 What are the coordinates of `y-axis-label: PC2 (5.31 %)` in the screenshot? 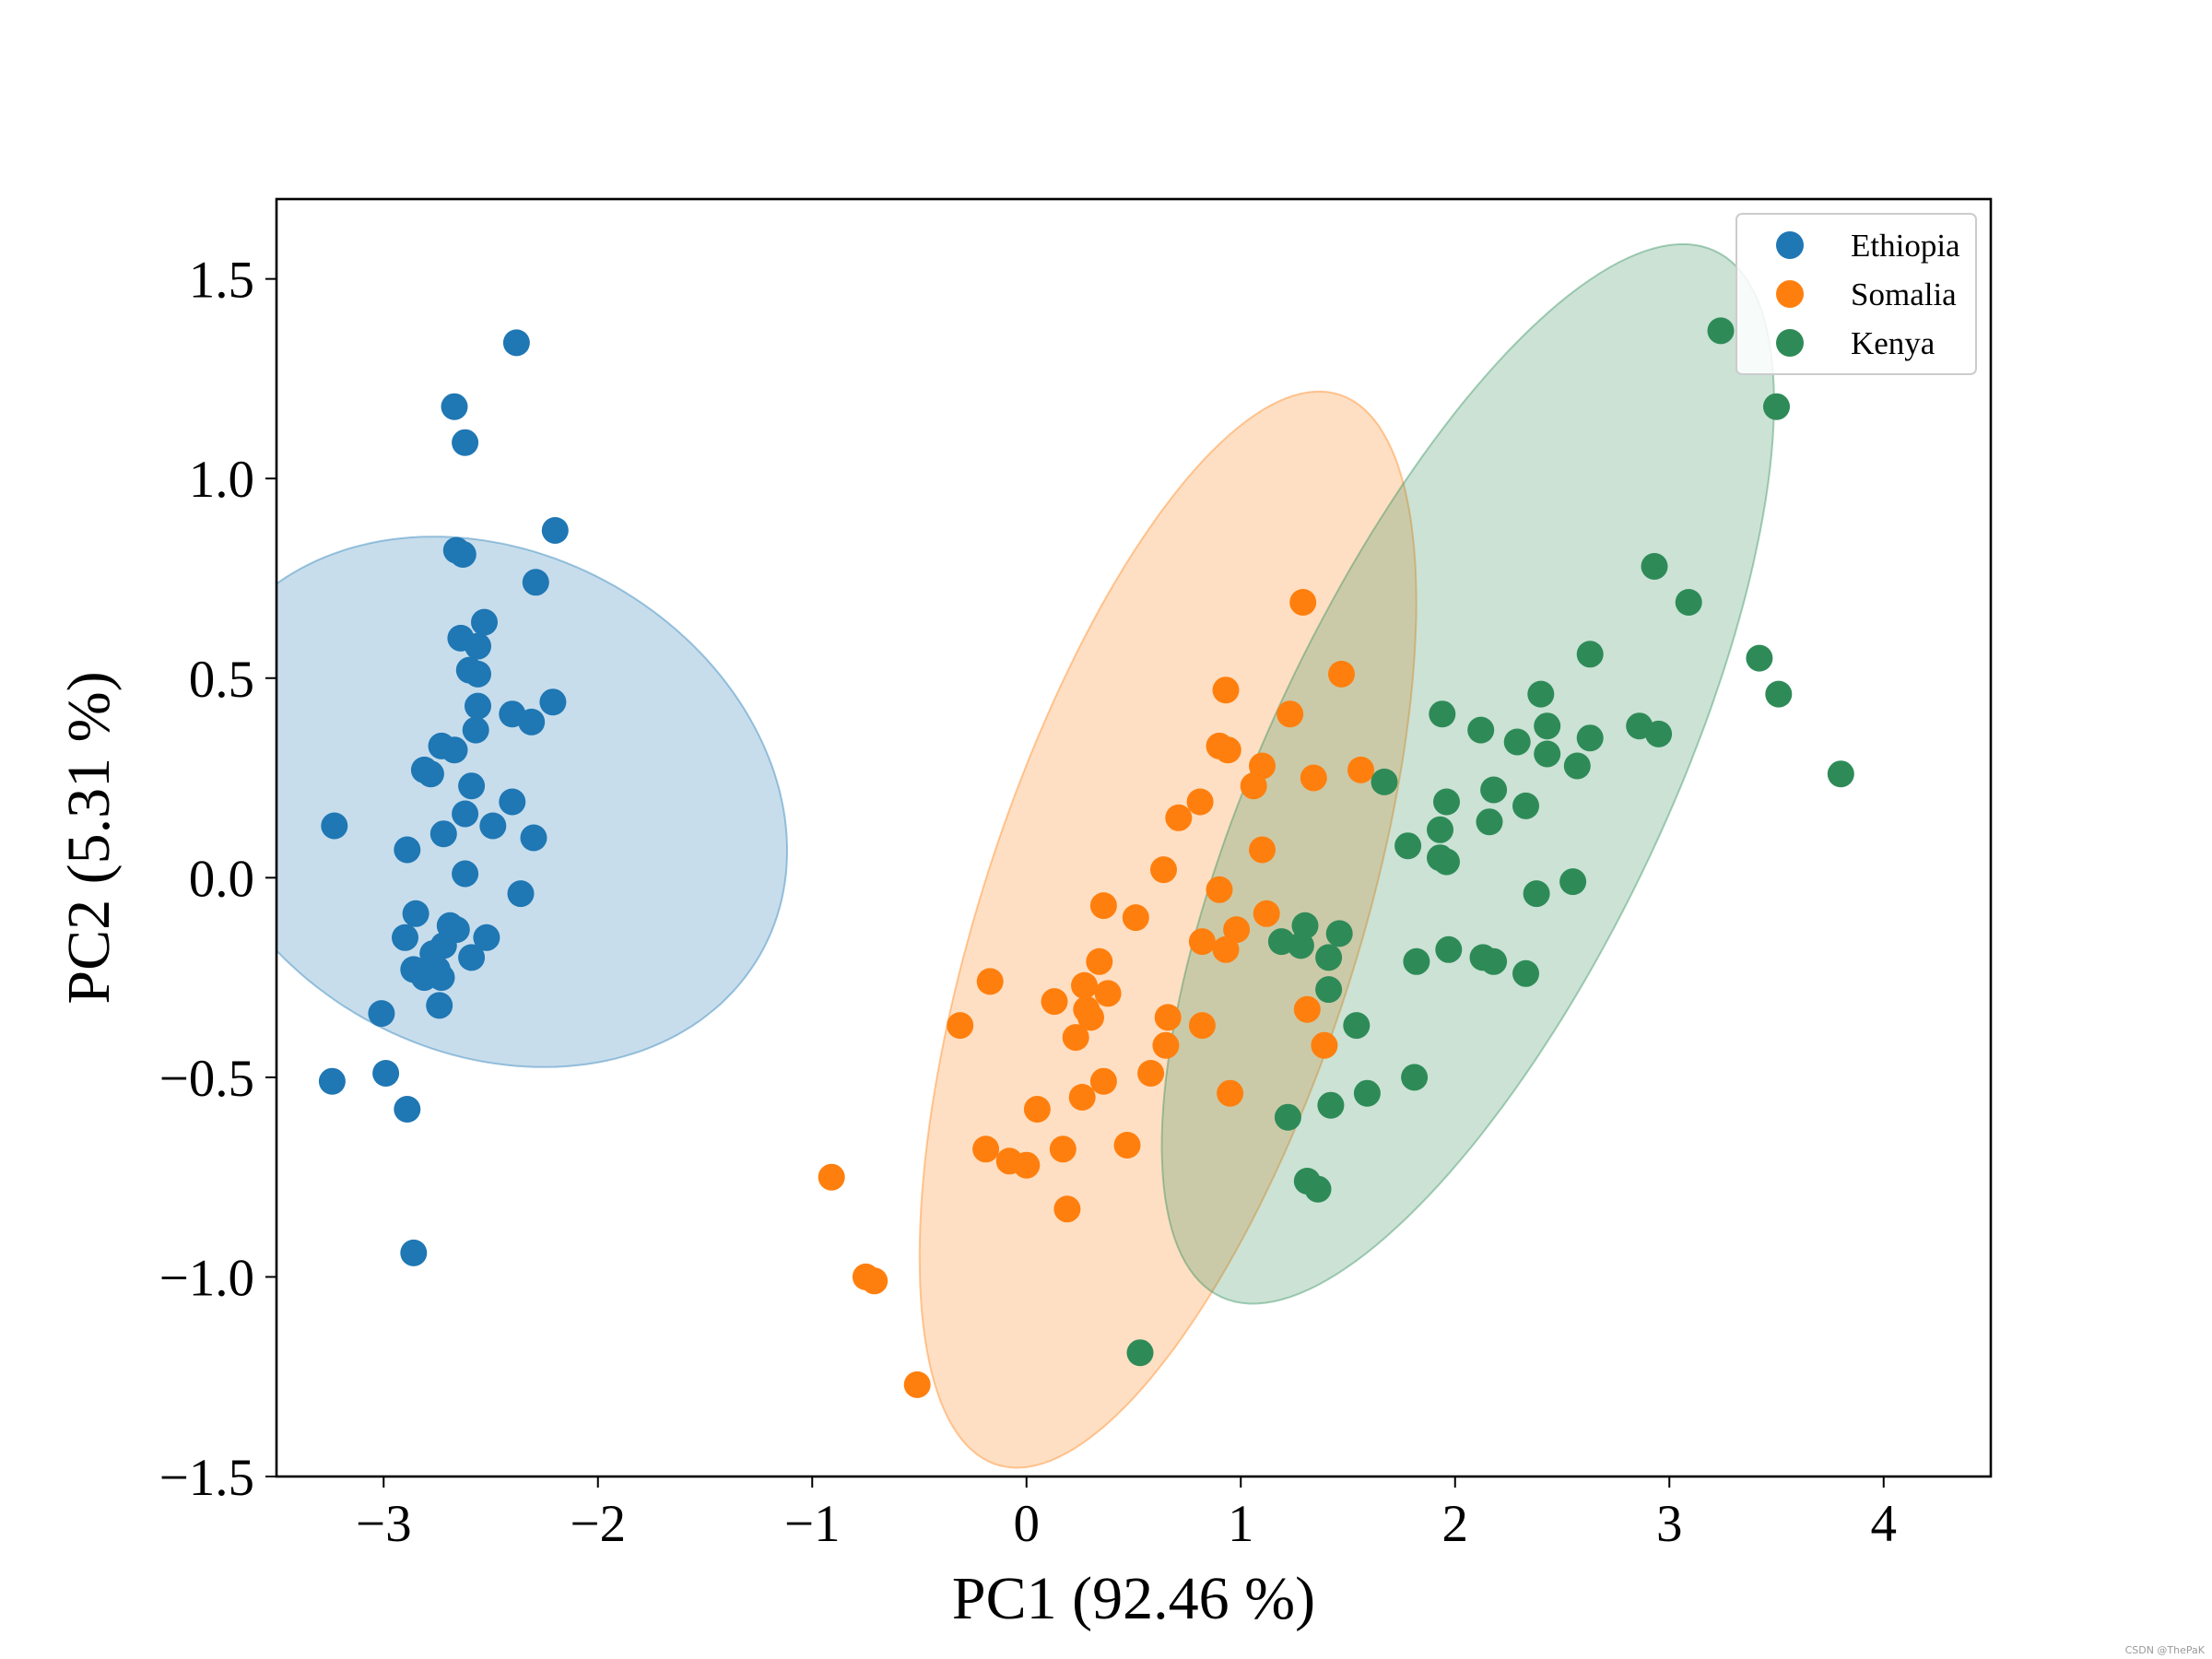 It's located at (89, 837).